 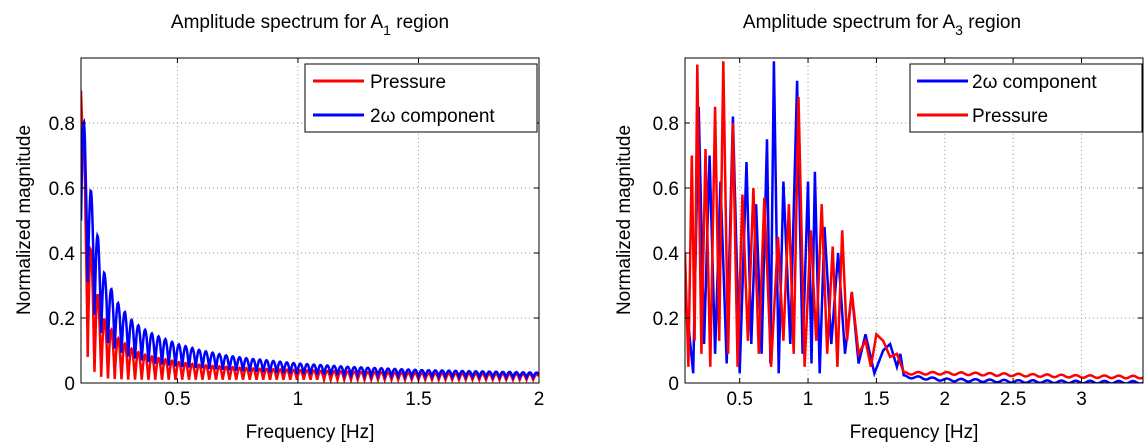 What do you see at coordinates (408, 82) in the screenshot?
I see `legend-label-pressure-a1: Pressure` at bounding box center [408, 82].